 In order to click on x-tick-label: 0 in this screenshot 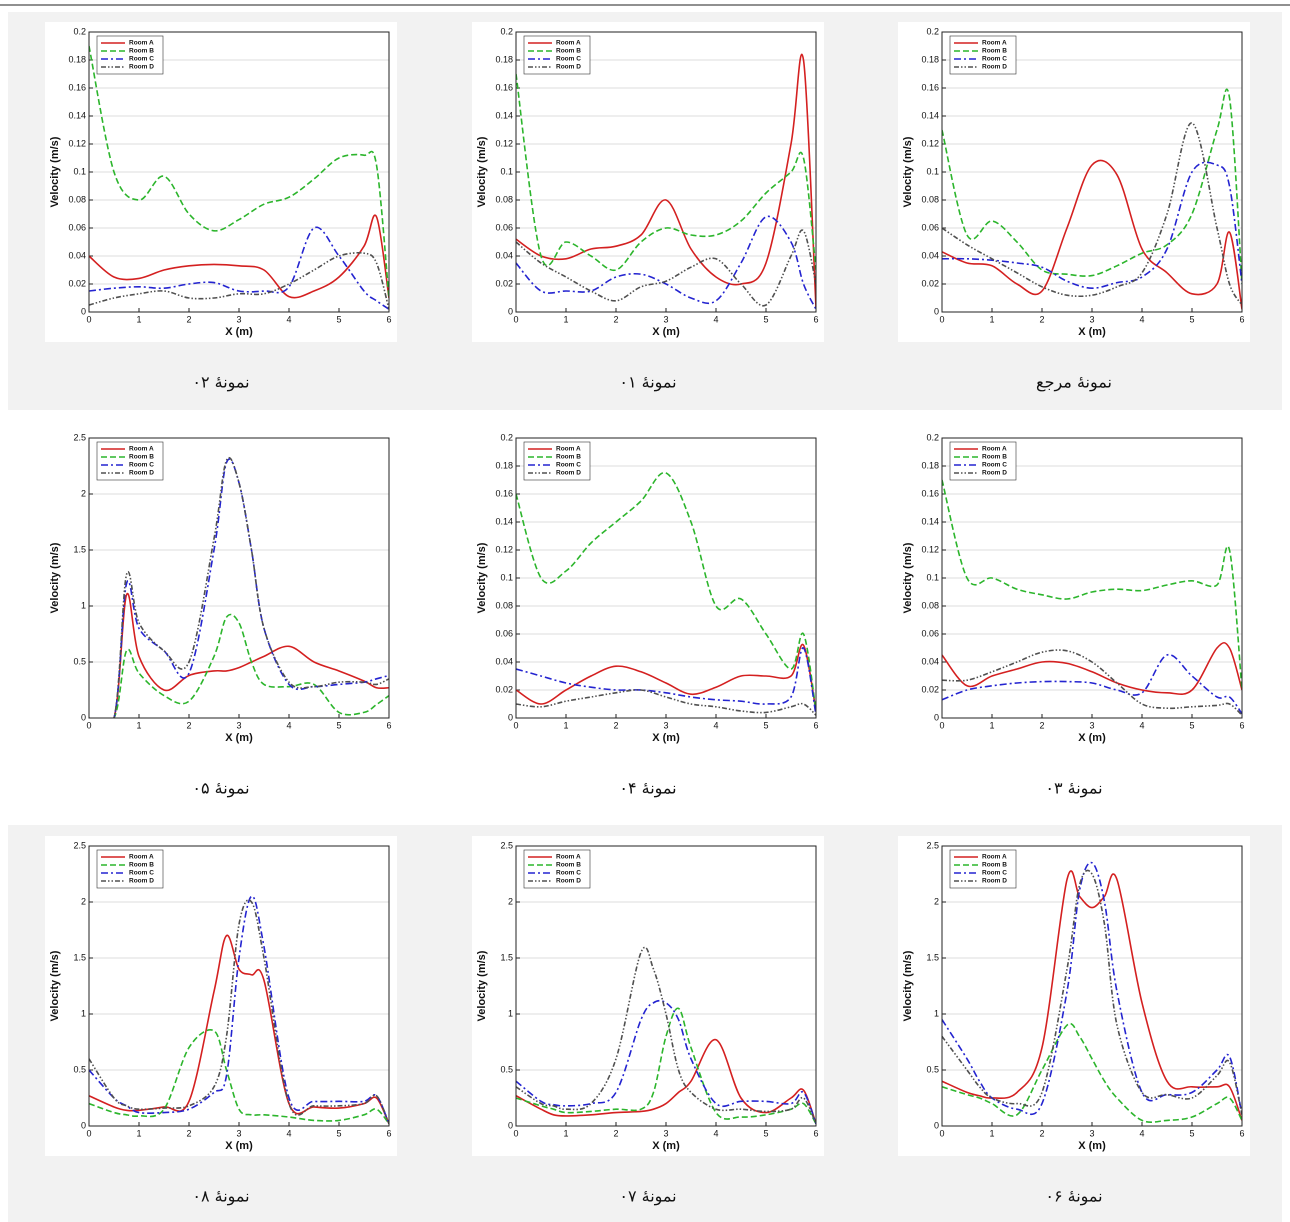, I will do `click(88, 319)`.